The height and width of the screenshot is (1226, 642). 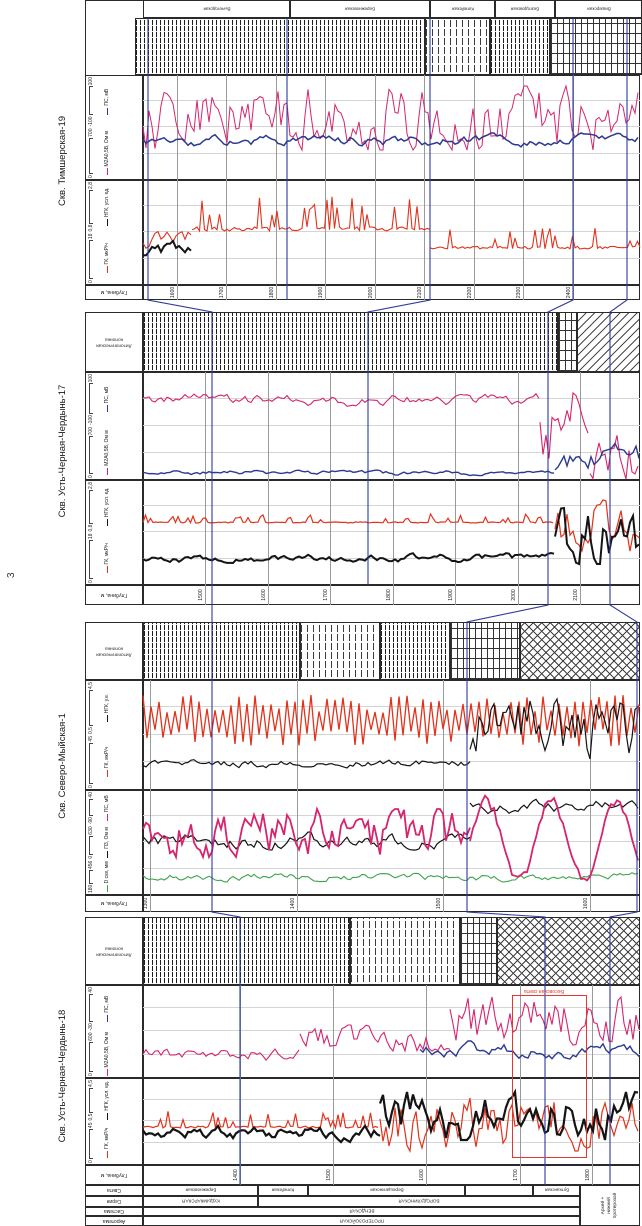 What do you see at coordinates (588, 1175) in the screenshot?
I see `depth-tick-label: 1800` at bounding box center [588, 1175].